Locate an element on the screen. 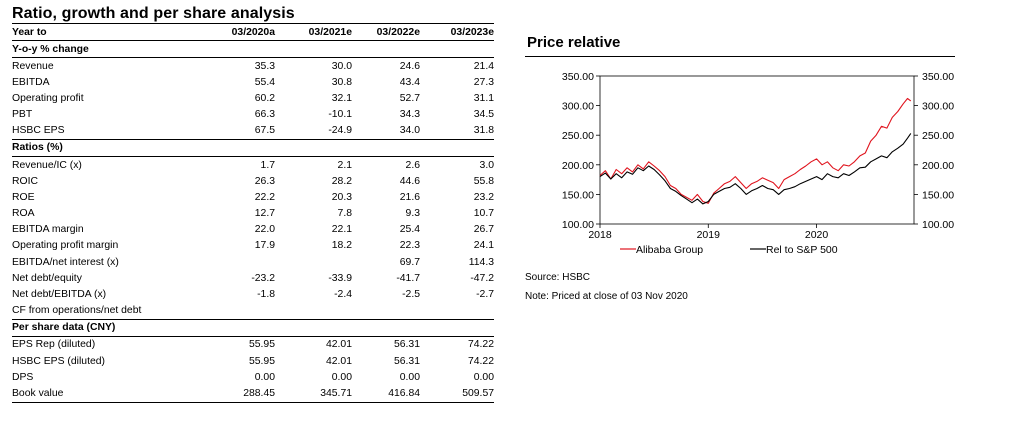 Image resolution: width=1019 pixels, height=446 pixels. x-tick-label: 2018 is located at coordinates (600, 235).